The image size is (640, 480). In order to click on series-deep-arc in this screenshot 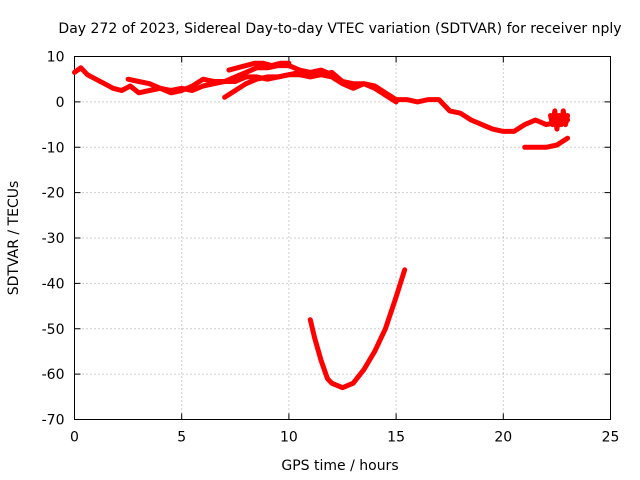, I will do `click(357, 329)`.